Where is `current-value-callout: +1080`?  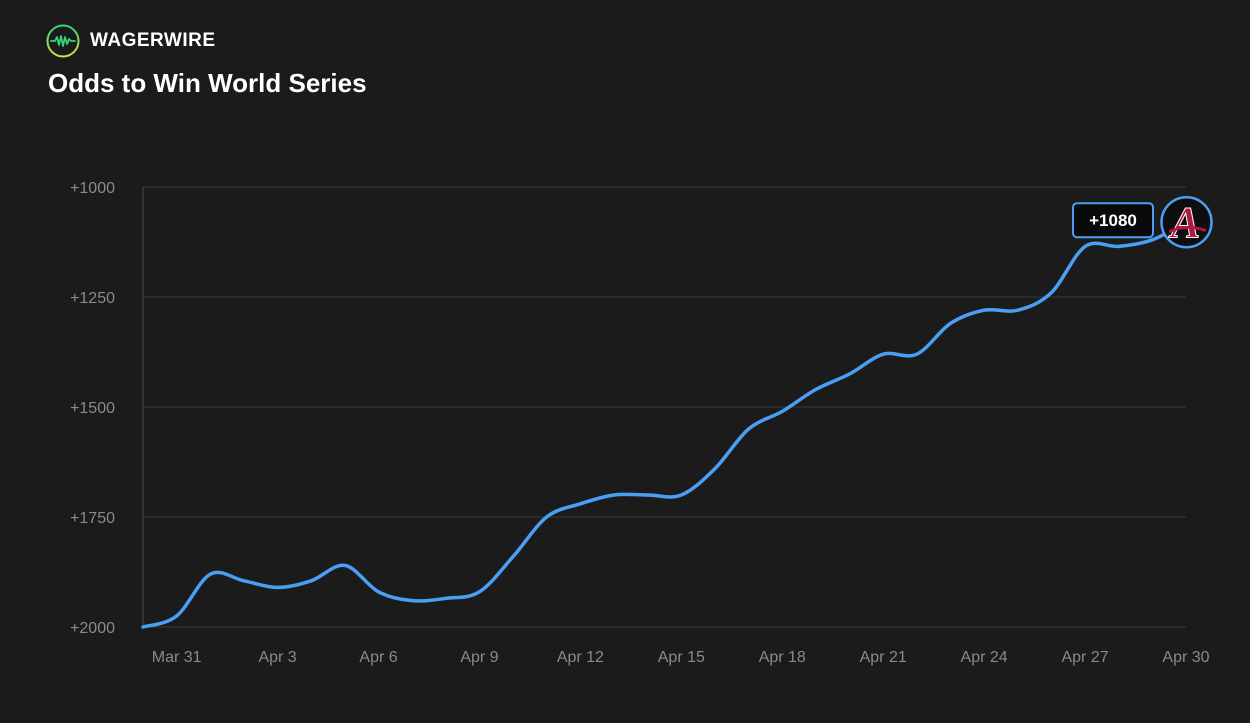
current-value-callout: +1080 is located at coordinates (1113, 220).